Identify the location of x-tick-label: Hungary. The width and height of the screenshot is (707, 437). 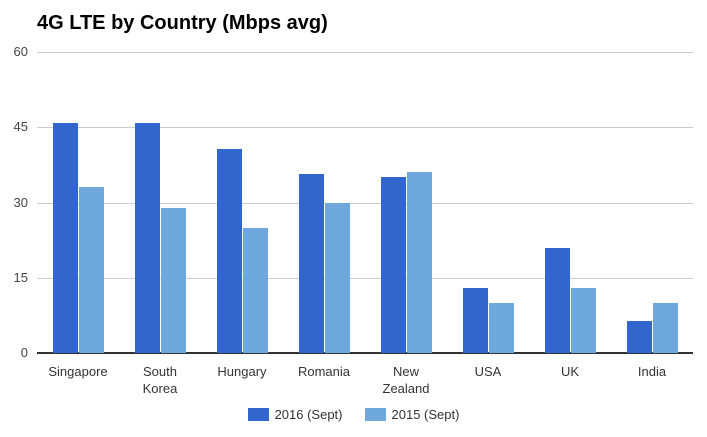
(242, 371).